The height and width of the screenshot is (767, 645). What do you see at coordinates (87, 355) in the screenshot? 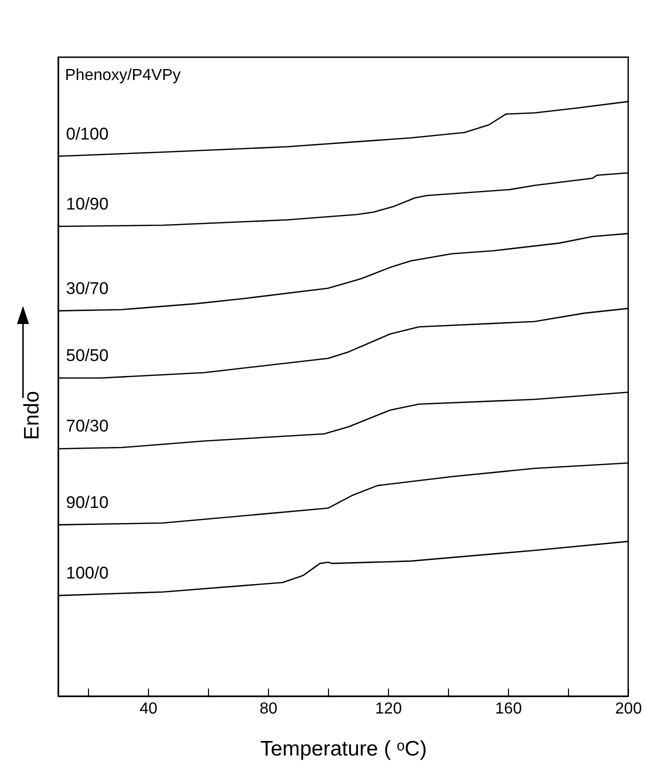
I see `series-label: 50/50` at bounding box center [87, 355].